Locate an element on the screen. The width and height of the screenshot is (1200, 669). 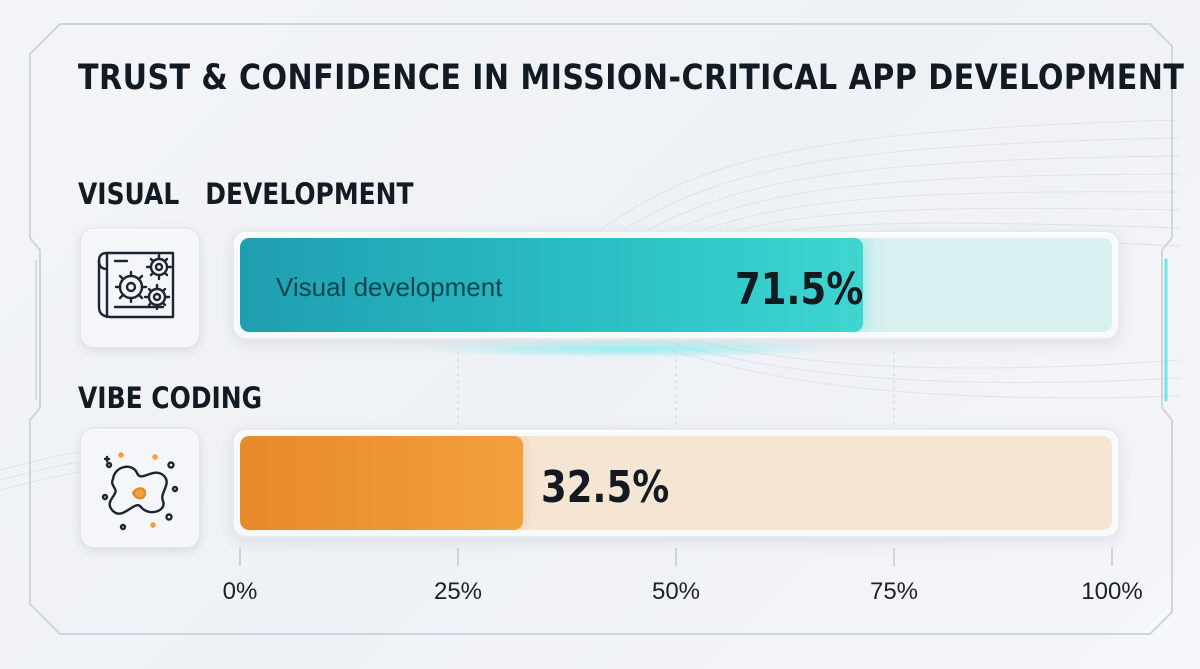
x-tick-label: 75% is located at coordinates (894, 591).